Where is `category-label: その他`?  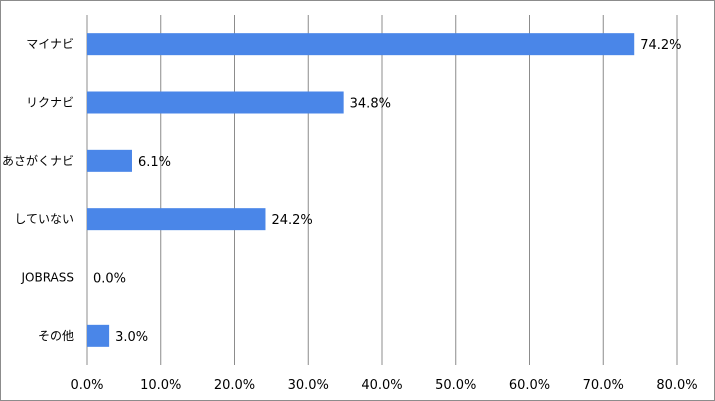
category-label: その他 is located at coordinates (56, 336).